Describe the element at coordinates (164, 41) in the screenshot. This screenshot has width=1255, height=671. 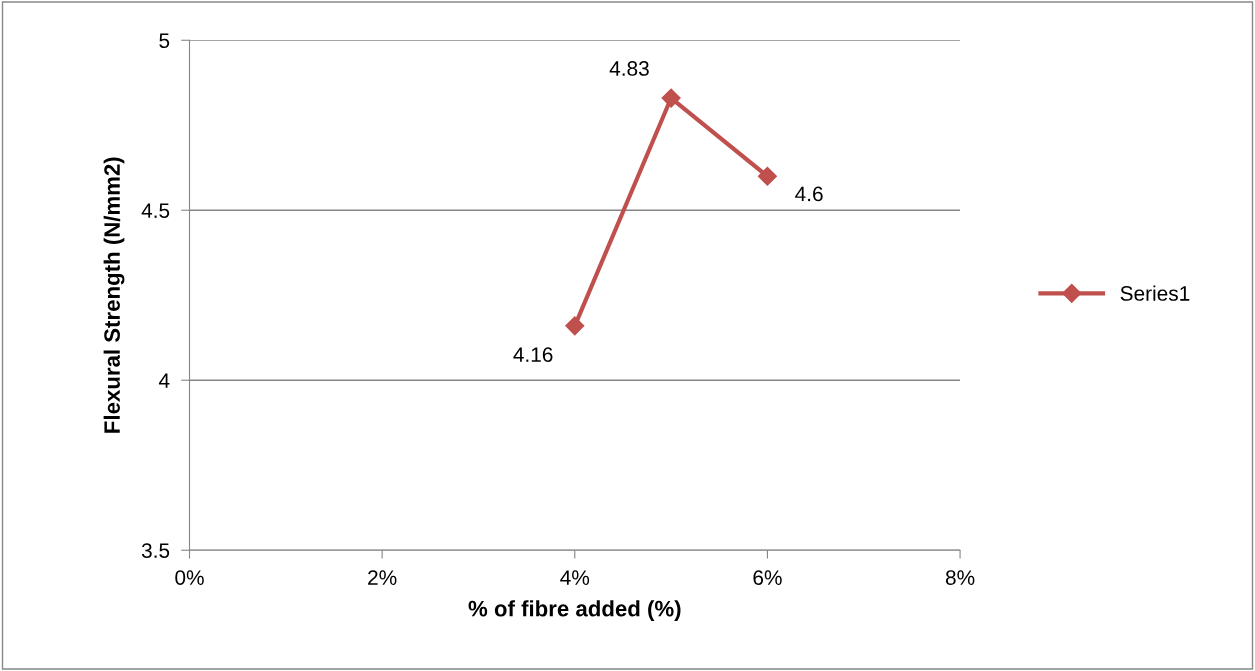
I see `y-tick-label: 5` at that location.